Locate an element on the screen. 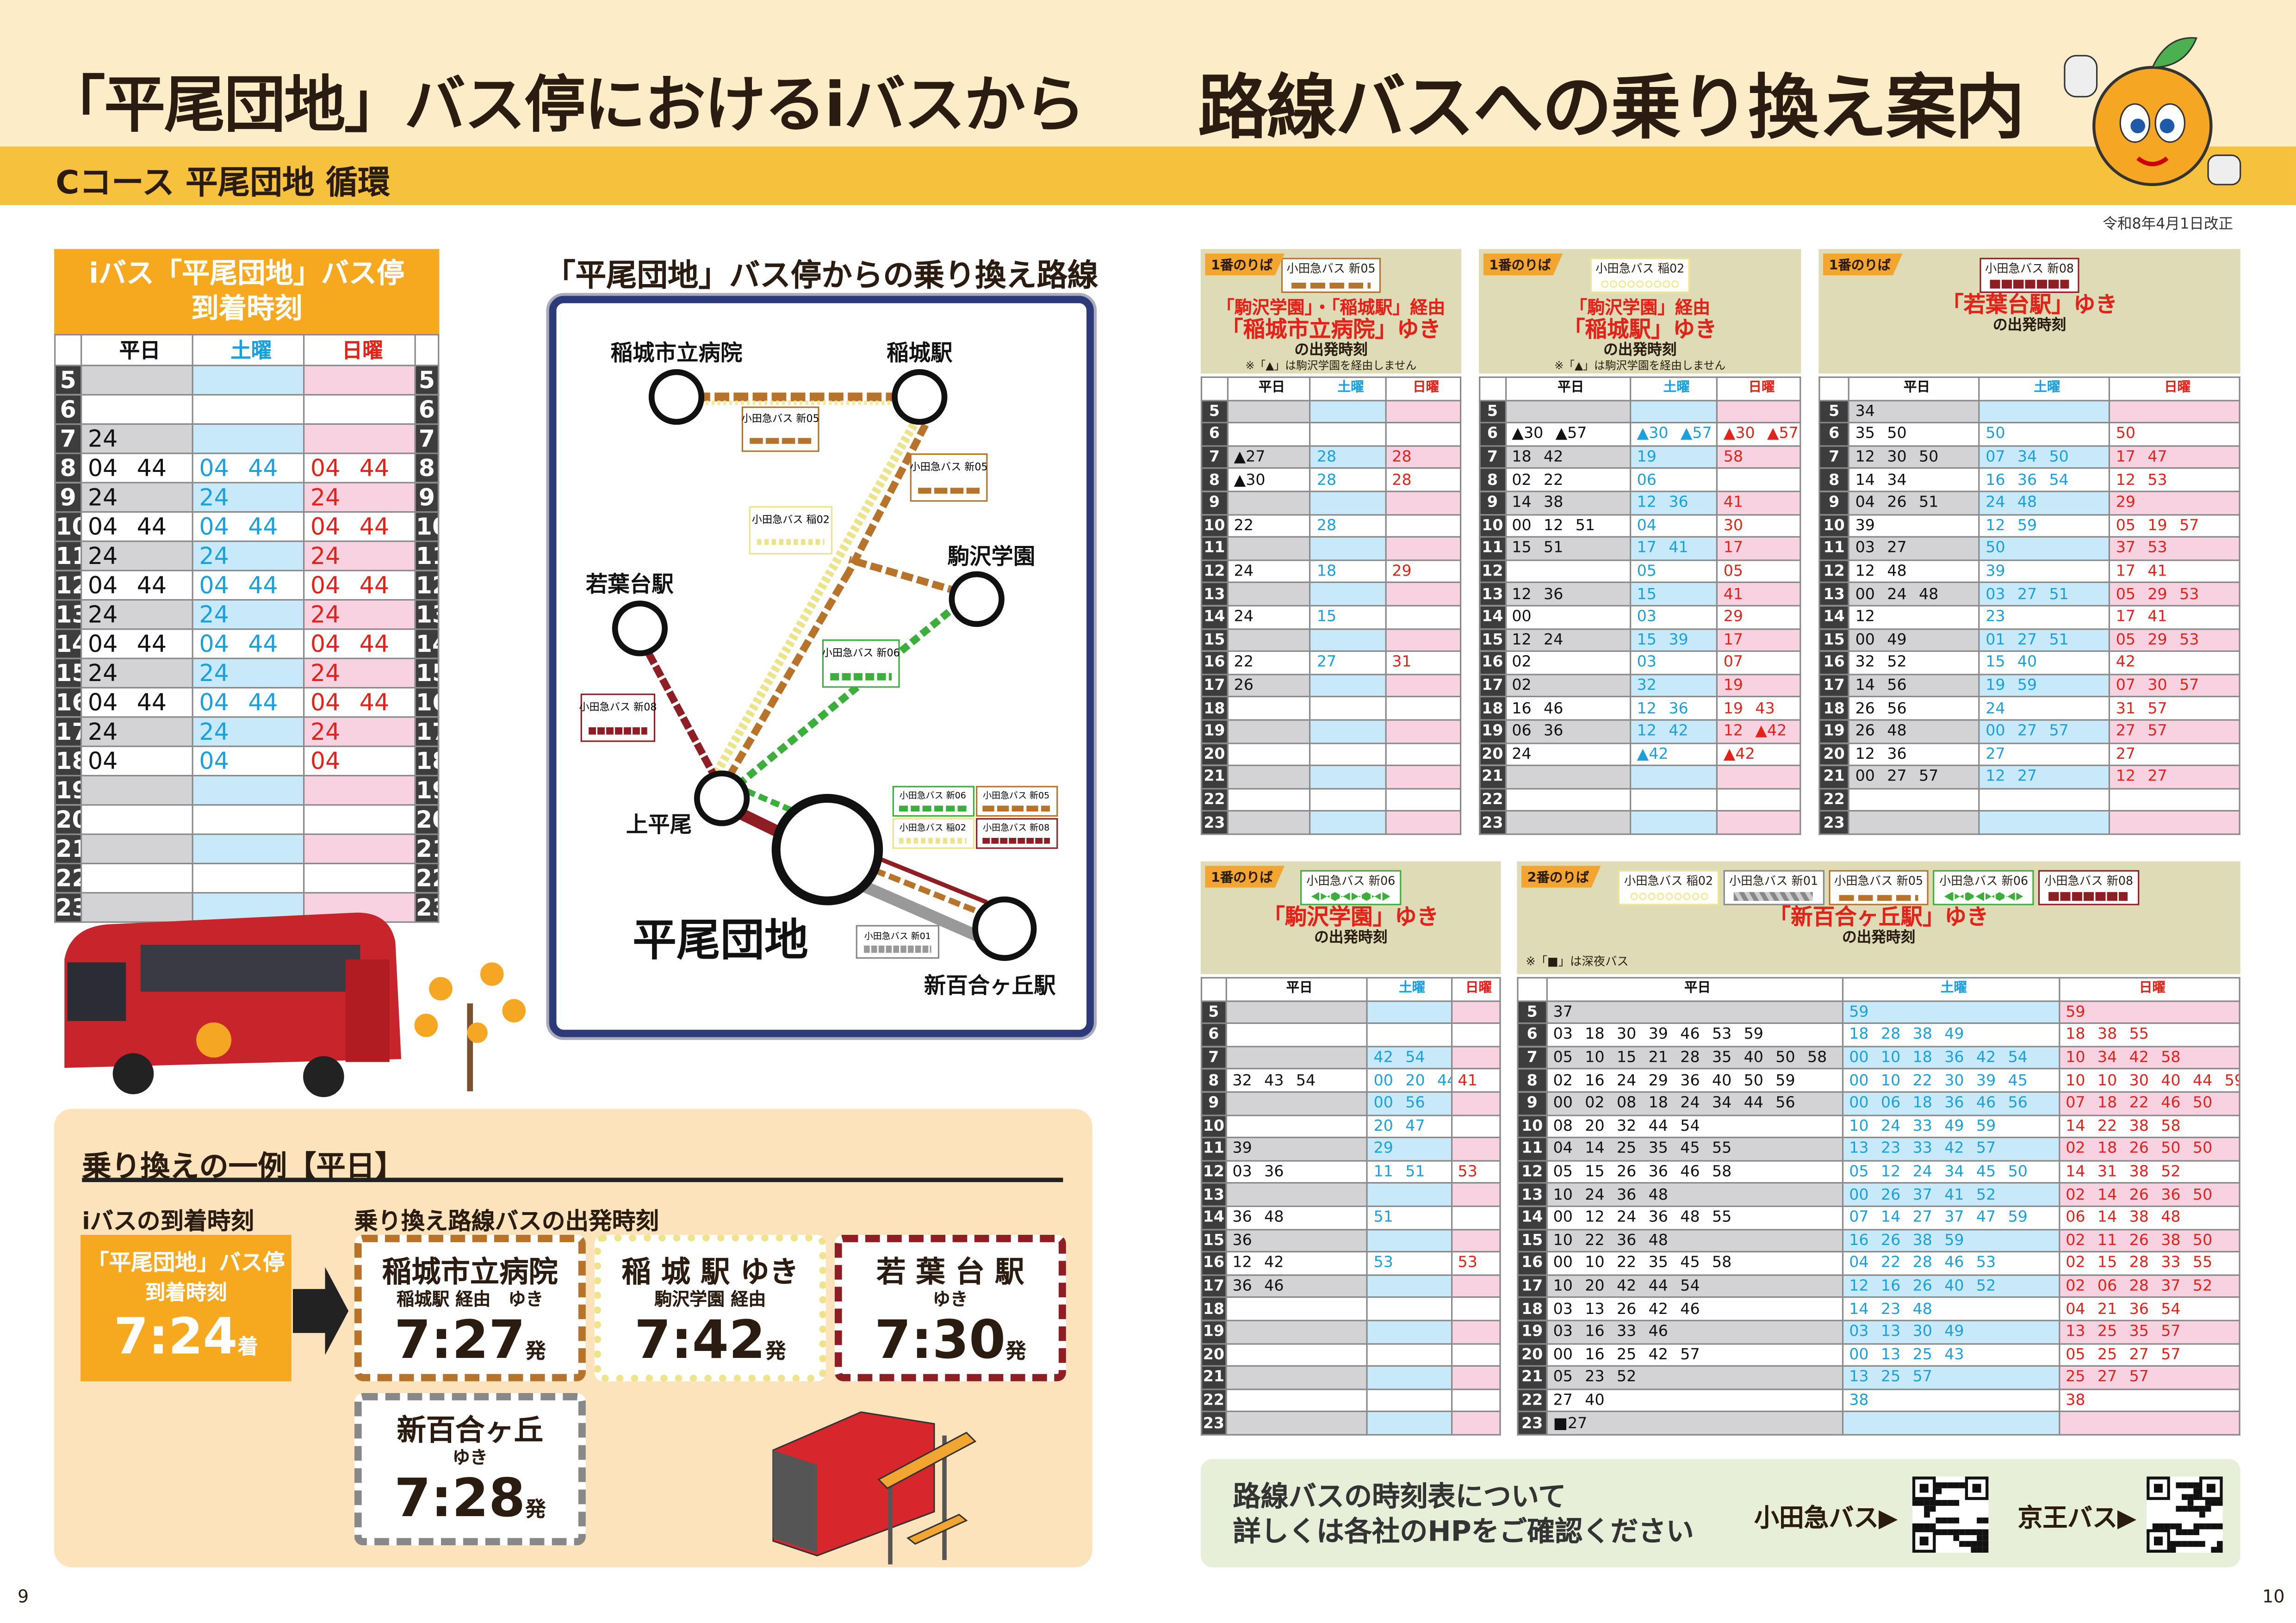 The width and height of the screenshot is (2296, 1623). time-cell-wd: 12 36 is located at coordinates (1914, 754).